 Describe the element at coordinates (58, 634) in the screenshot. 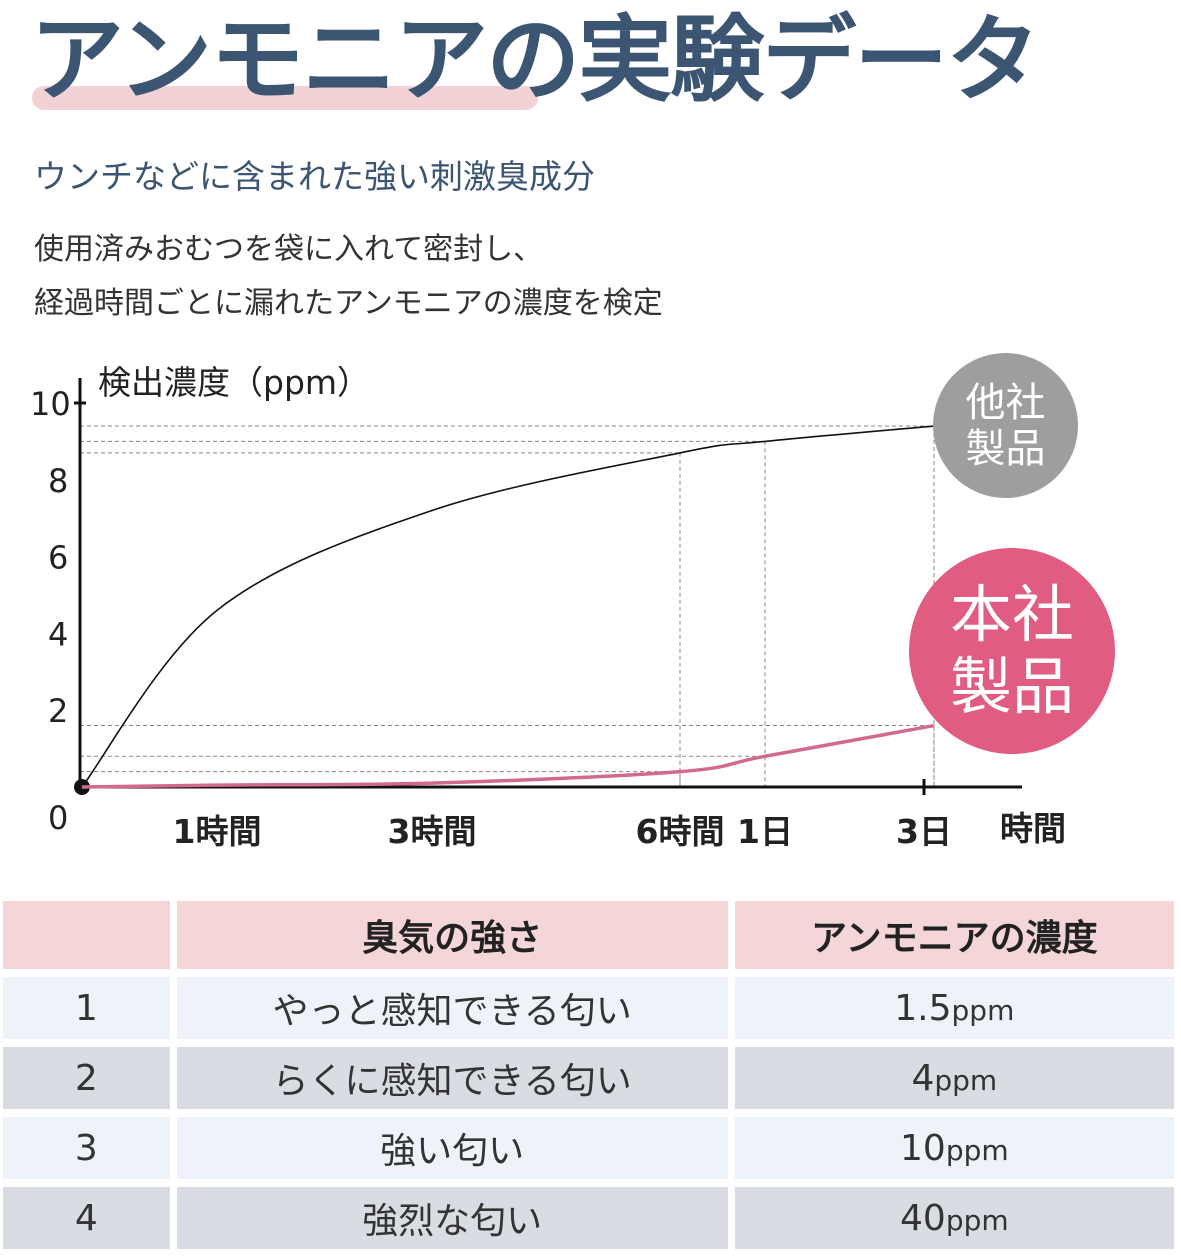

I see `y-tick-label: 4` at that location.